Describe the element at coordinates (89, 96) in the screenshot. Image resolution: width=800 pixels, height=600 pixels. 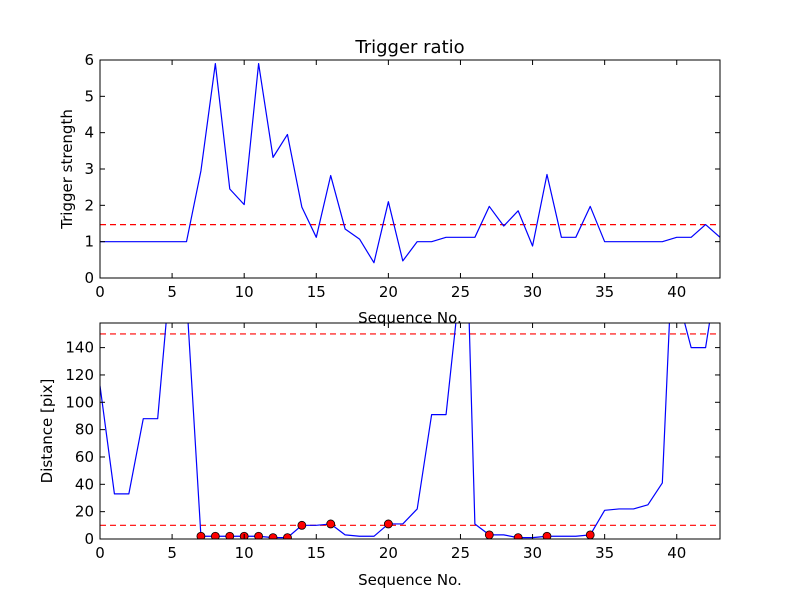
I see `y-tick-label: 5` at that location.